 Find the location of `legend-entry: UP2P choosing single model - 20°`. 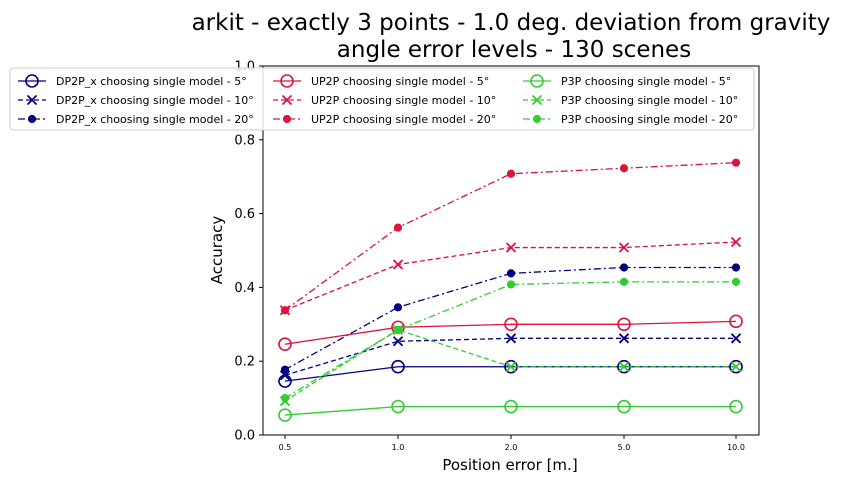

legend-entry: UP2P choosing single model - 20° is located at coordinates (384, 119).